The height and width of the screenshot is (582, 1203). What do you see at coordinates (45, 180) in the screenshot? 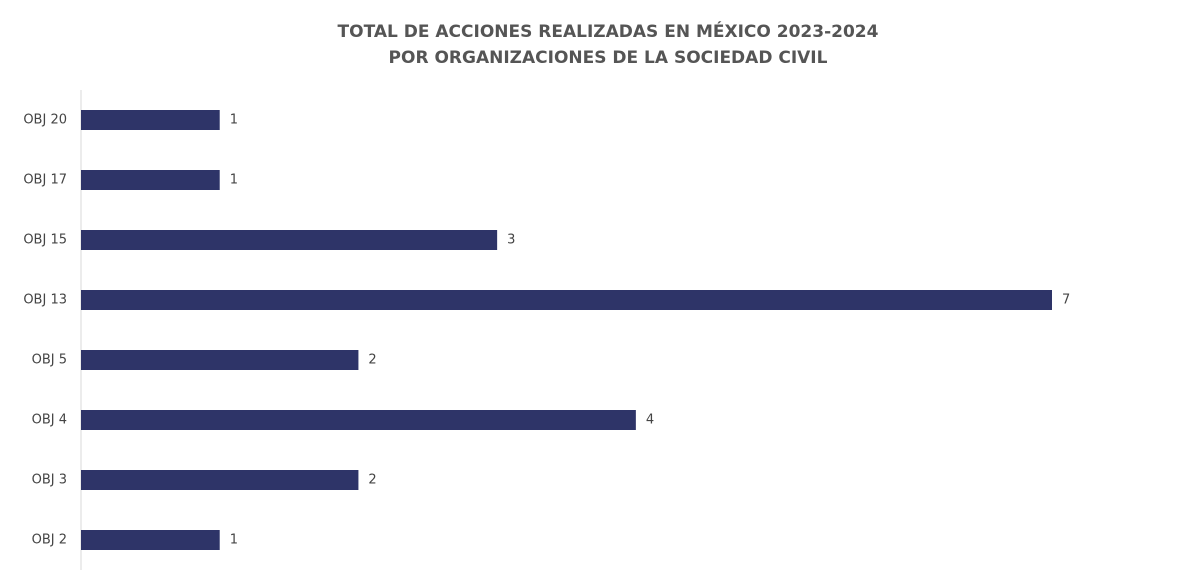
I see `y-tick-label: OBJ 17` at bounding box center [45, 180].